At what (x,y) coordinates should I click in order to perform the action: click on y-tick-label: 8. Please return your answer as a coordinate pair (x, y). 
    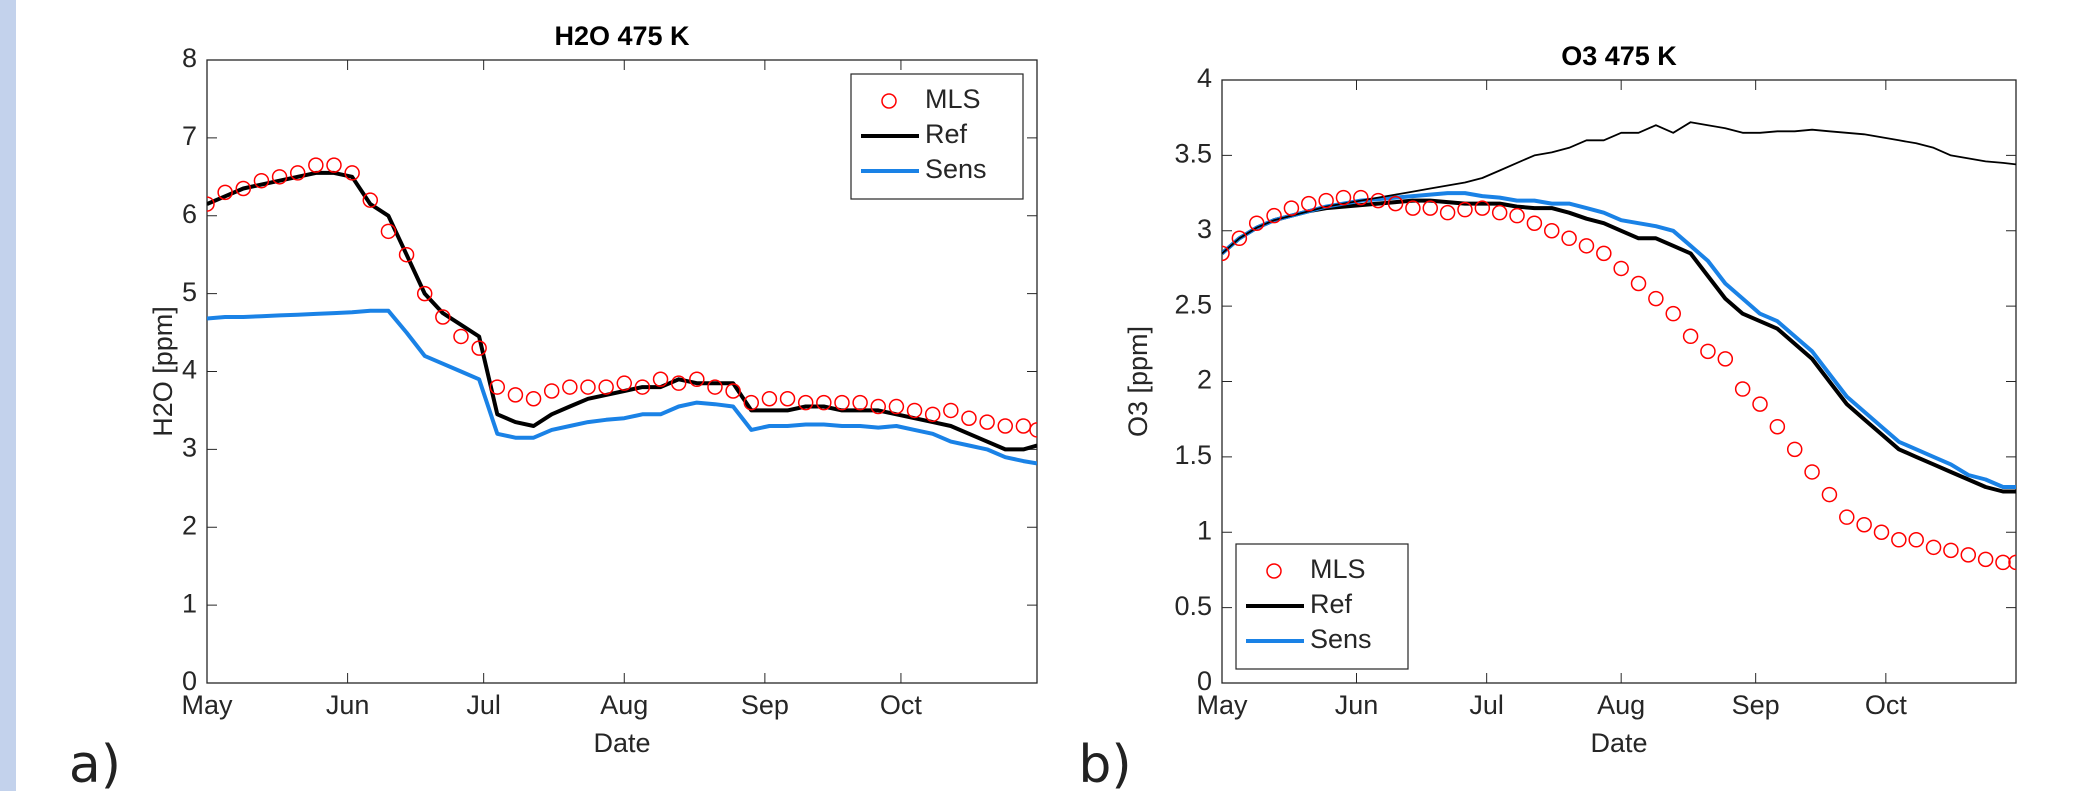
    Looking at the image, I should click on (189, 58).